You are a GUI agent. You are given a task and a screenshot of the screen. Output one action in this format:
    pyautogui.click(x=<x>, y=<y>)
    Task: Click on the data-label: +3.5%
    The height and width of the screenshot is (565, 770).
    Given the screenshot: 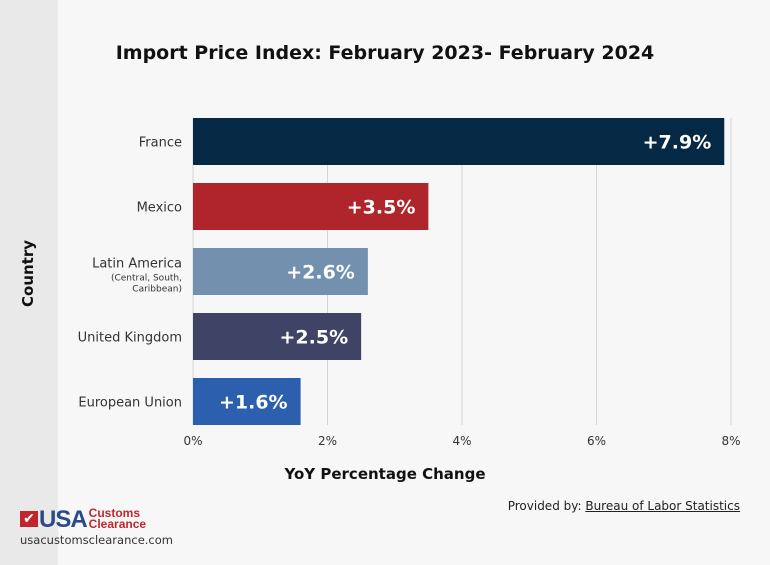 What is the action you would take?
    pyautogui.click(x=381, y=208)
    